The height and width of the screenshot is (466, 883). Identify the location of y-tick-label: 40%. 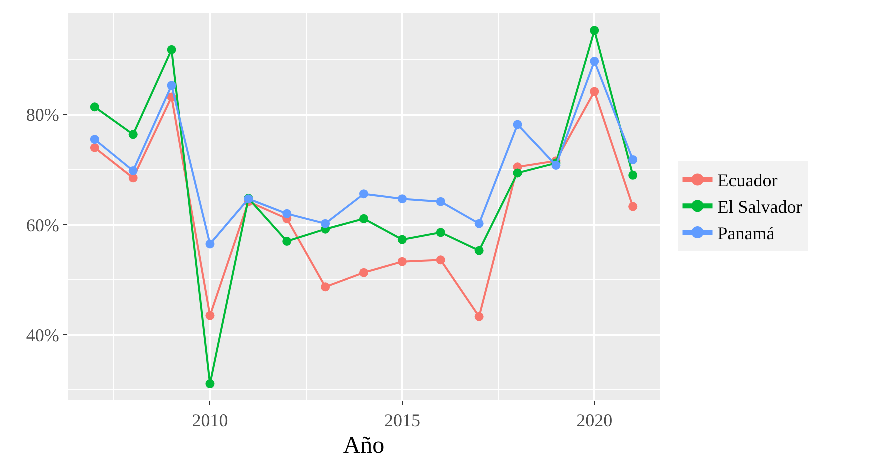
(43, 335).